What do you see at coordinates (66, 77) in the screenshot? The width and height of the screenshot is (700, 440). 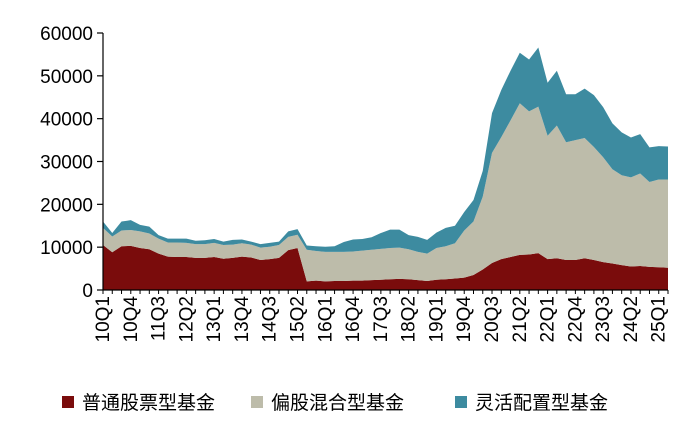 I see `y-tick-label: 50000` at bounding box center [66, 77].